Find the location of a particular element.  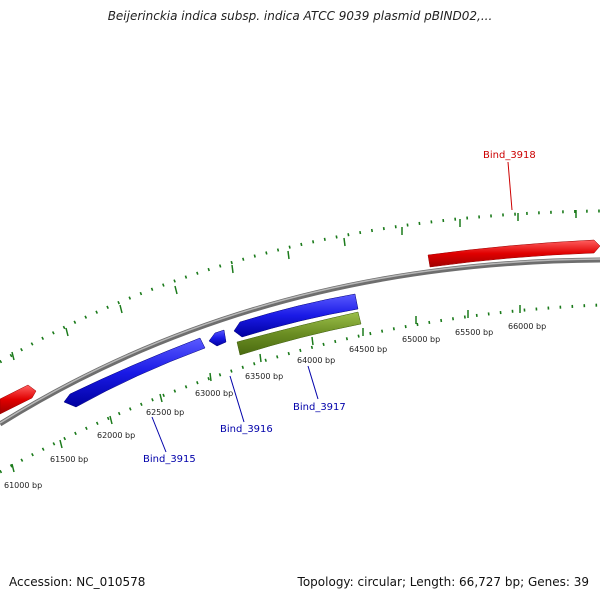

scale-label-64000: 64000 bp is located at coordinates (316, 360).